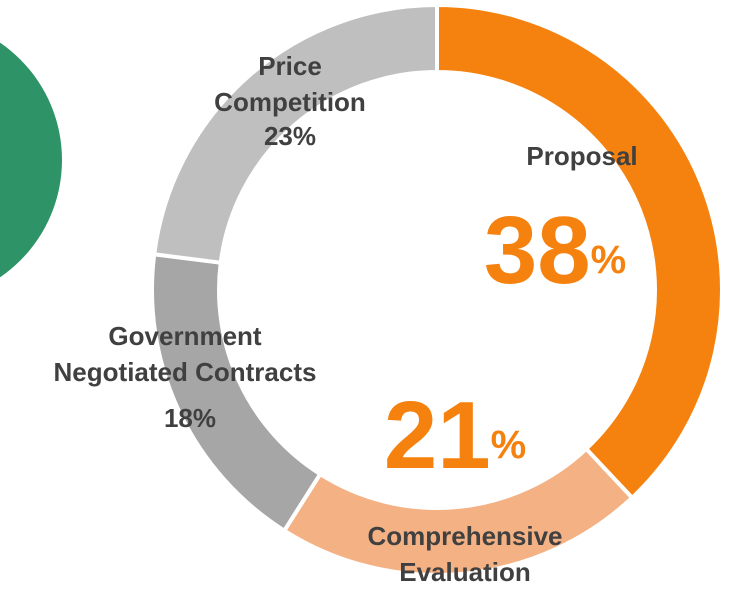 Image resolution: width=732 pixels, height=590 pixels. Describe the element at coordinates (185, 354) in the screenshot. I see `category-label: Government Negotiated Contracts` at that location.